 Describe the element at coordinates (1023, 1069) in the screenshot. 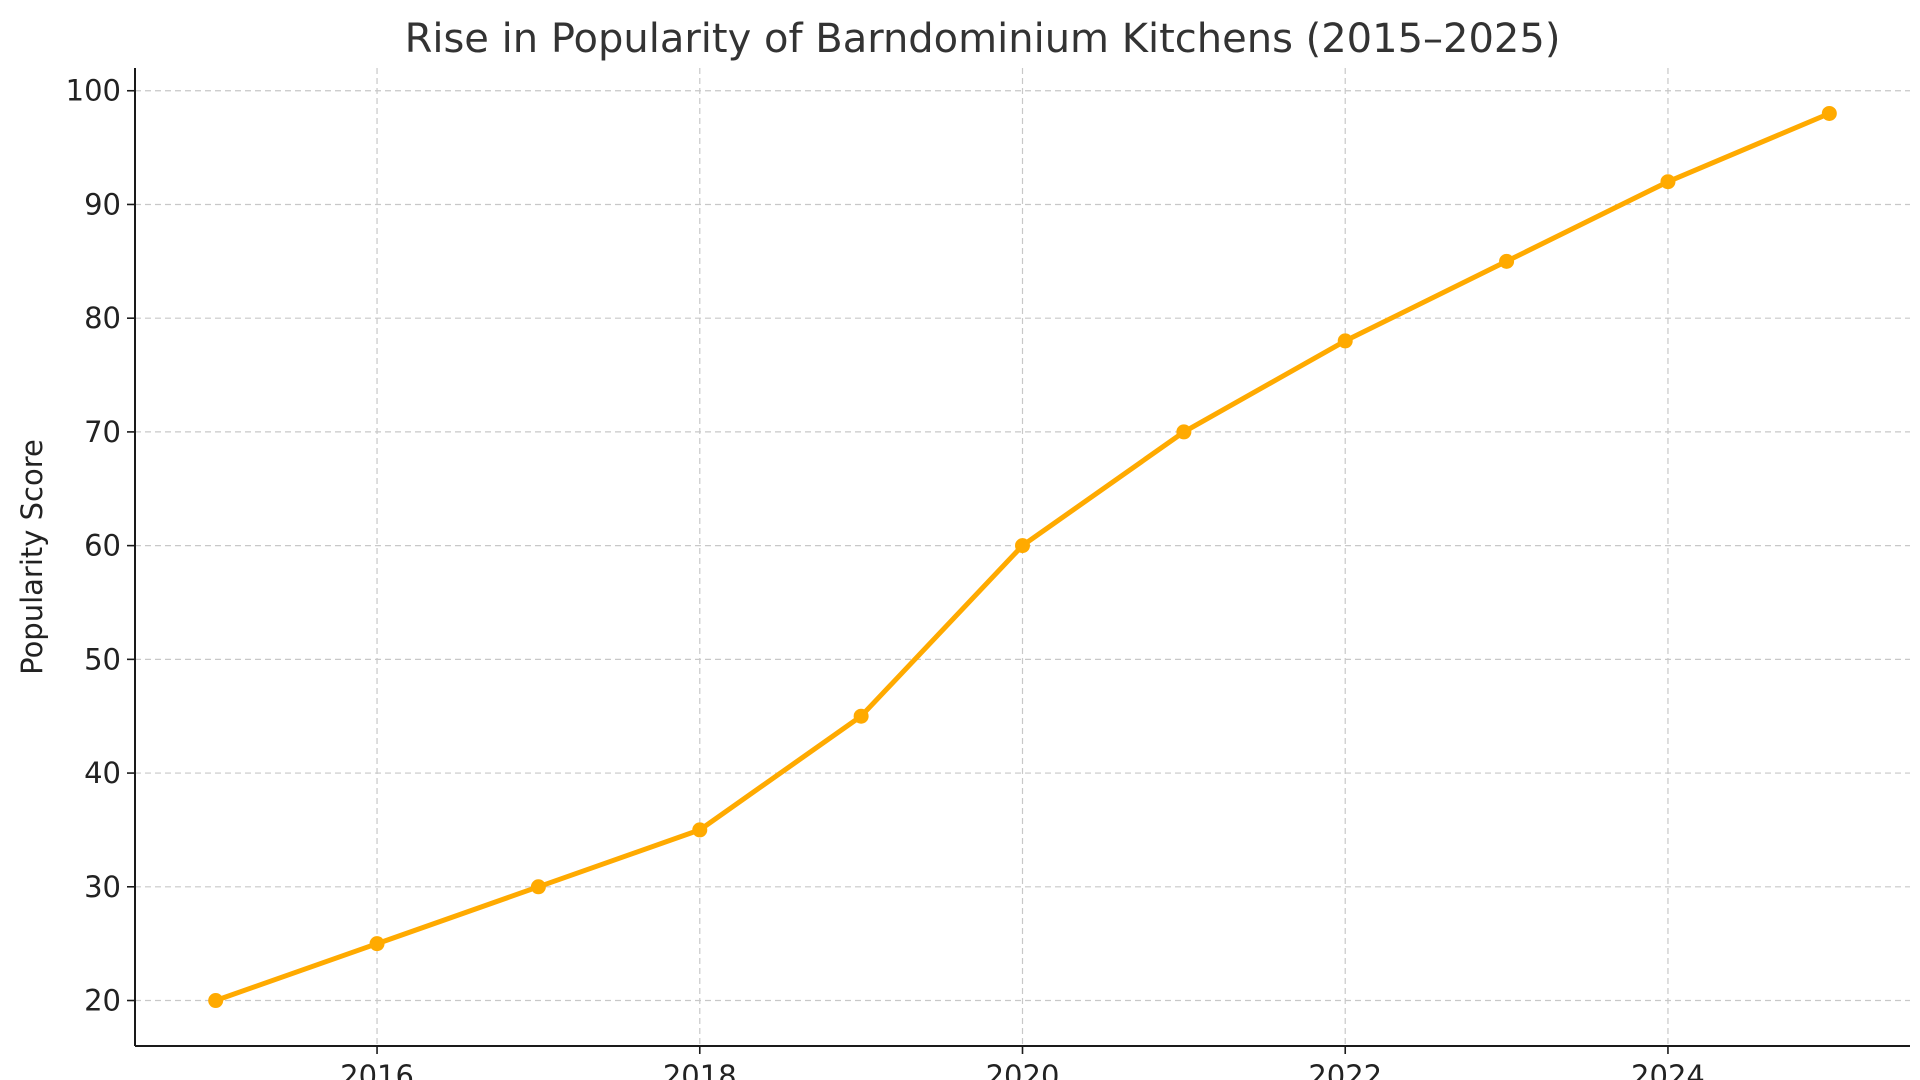

I see `x-tick-label: 2020` at that location.